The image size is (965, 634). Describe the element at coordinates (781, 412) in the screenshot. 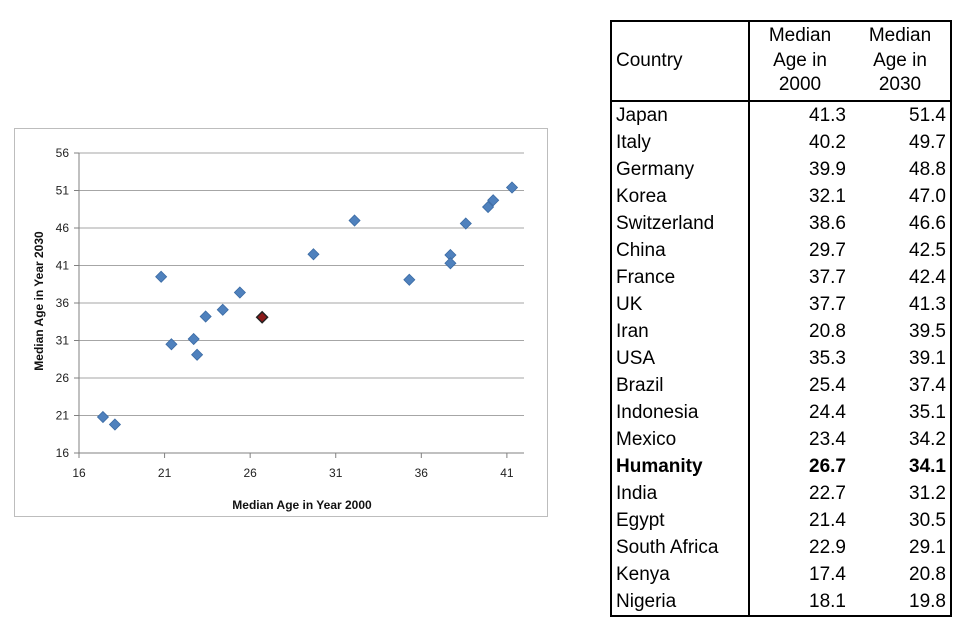

I see `table-row: Indonesia 24.4 35.1` at that location.